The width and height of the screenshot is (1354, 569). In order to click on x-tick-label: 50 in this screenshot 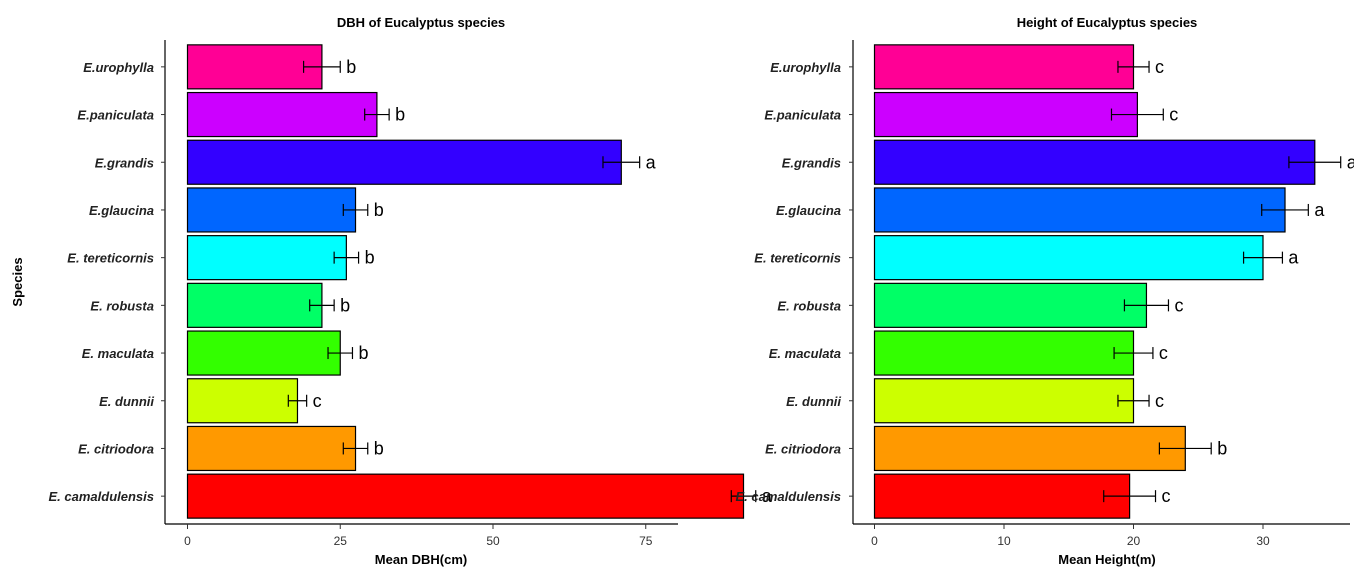, I will do `click(493, 541)`.